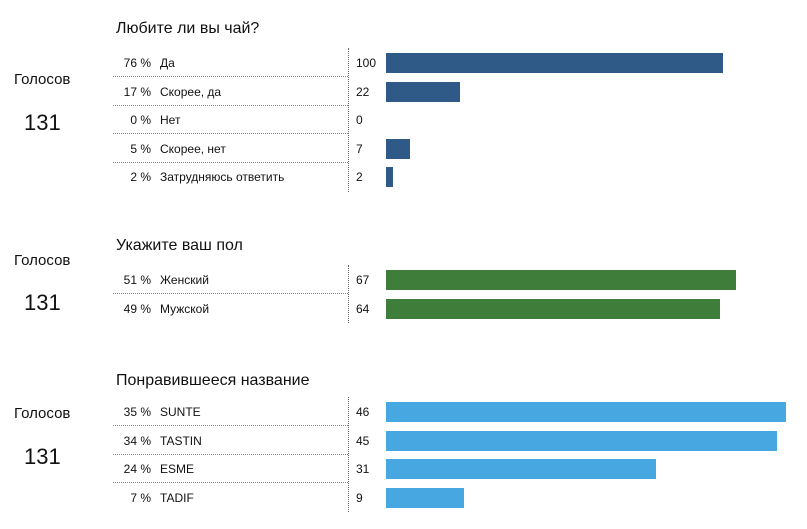 This screenshot has height=529, width=807. I want to click on poll-row: 0 % Нет 0, so click(460, 120).